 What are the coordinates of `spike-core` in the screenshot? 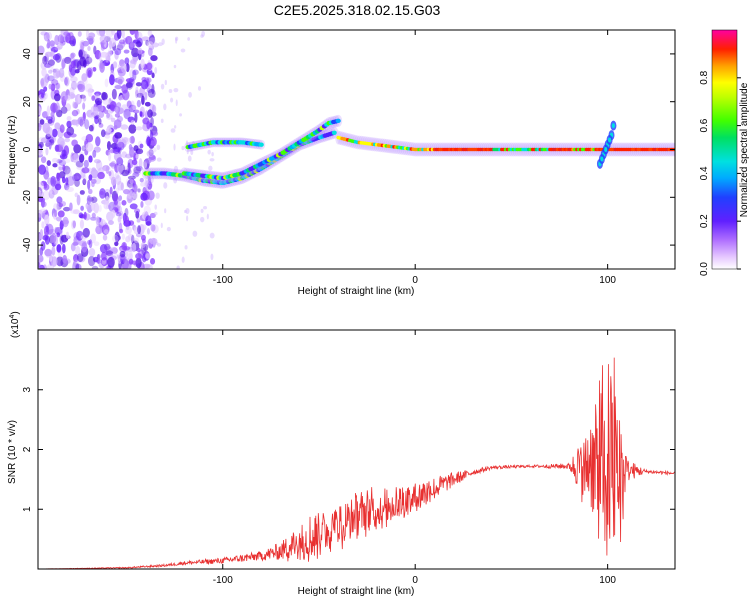 It's located at (606, 149).